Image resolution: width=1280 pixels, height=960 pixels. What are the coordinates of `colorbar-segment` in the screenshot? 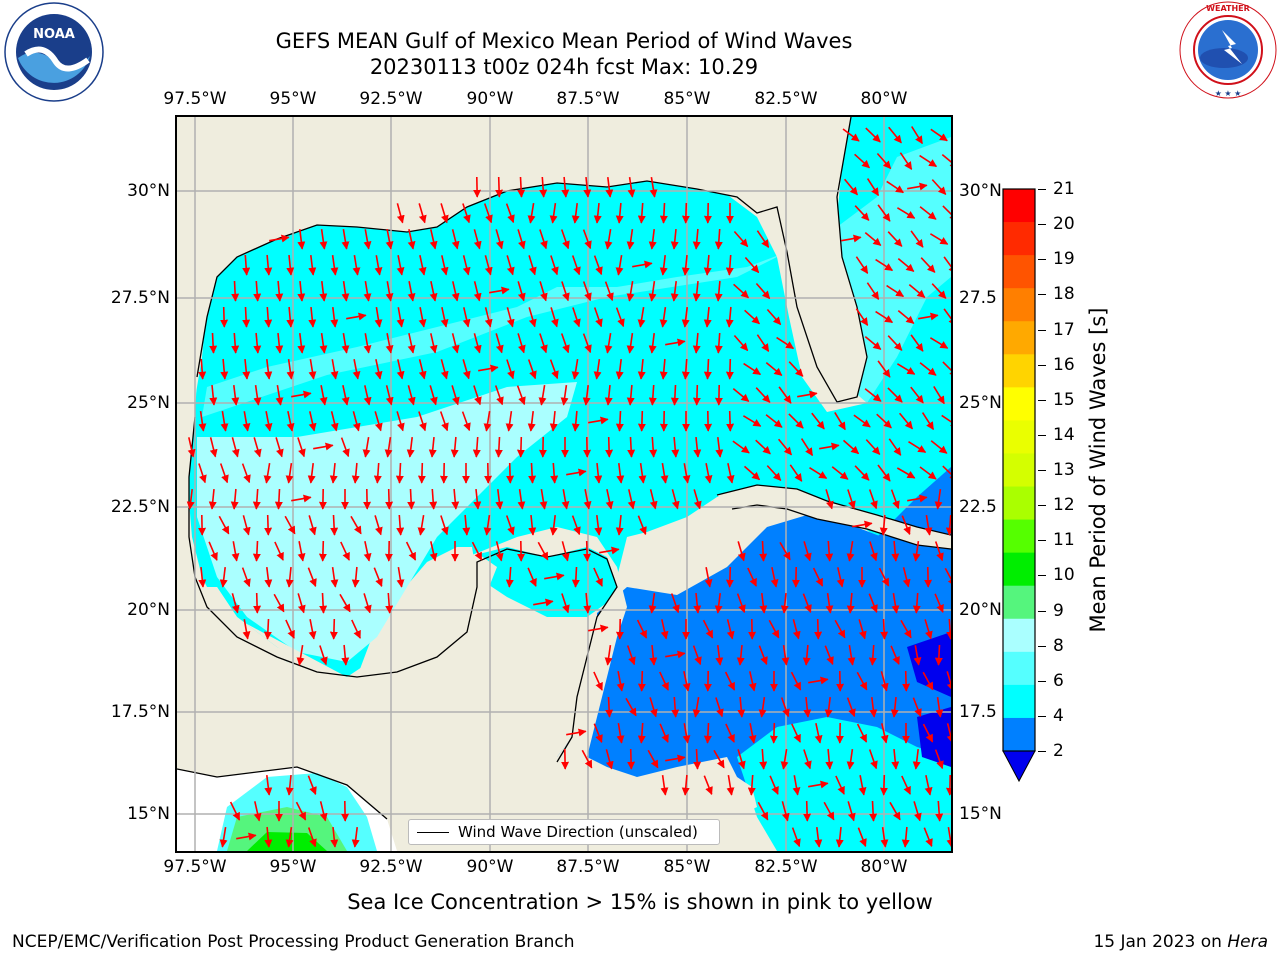 It's located at (1019, 635).